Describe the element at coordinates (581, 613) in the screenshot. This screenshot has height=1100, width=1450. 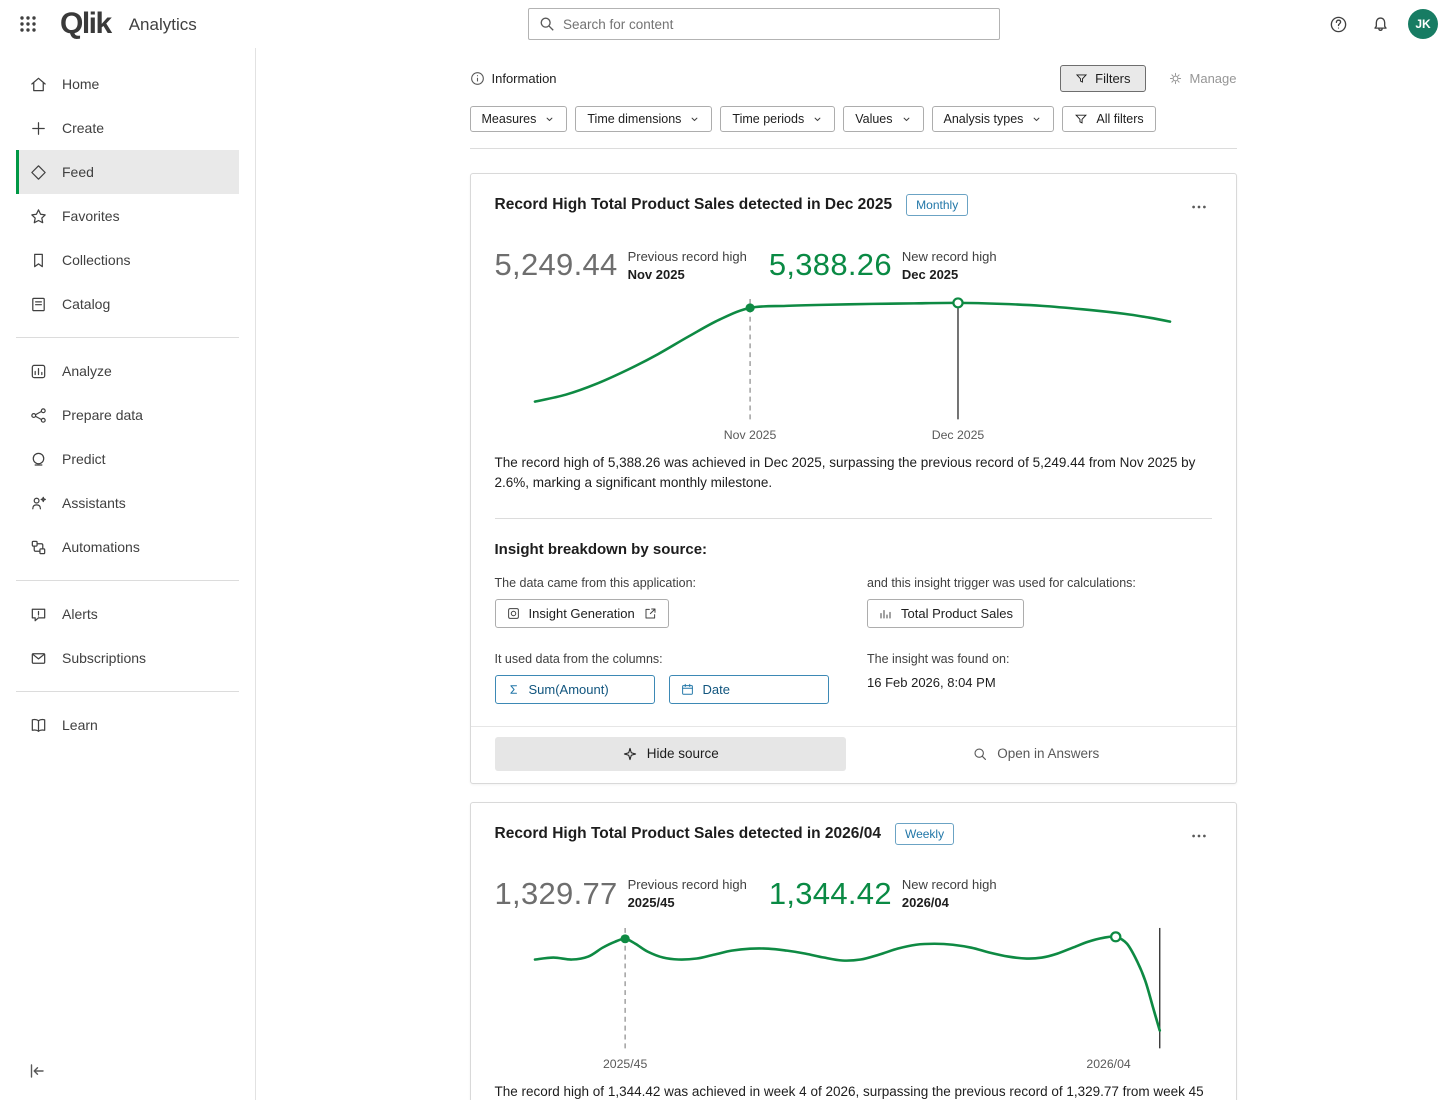
I see `insight-generation-button: Insight Generation` at that location.